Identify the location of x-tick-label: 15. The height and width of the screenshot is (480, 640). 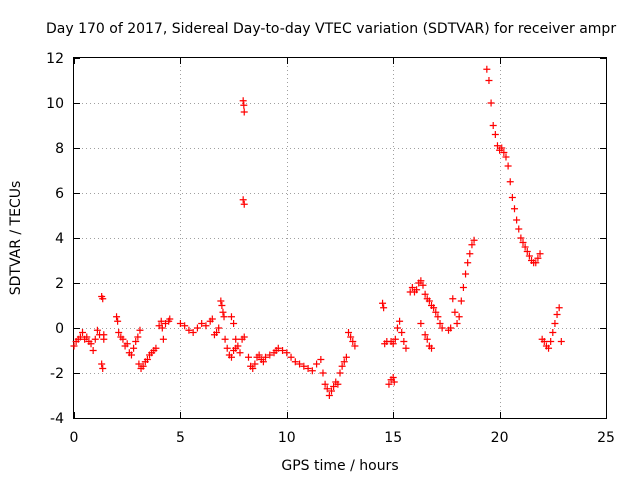
(393, 438).